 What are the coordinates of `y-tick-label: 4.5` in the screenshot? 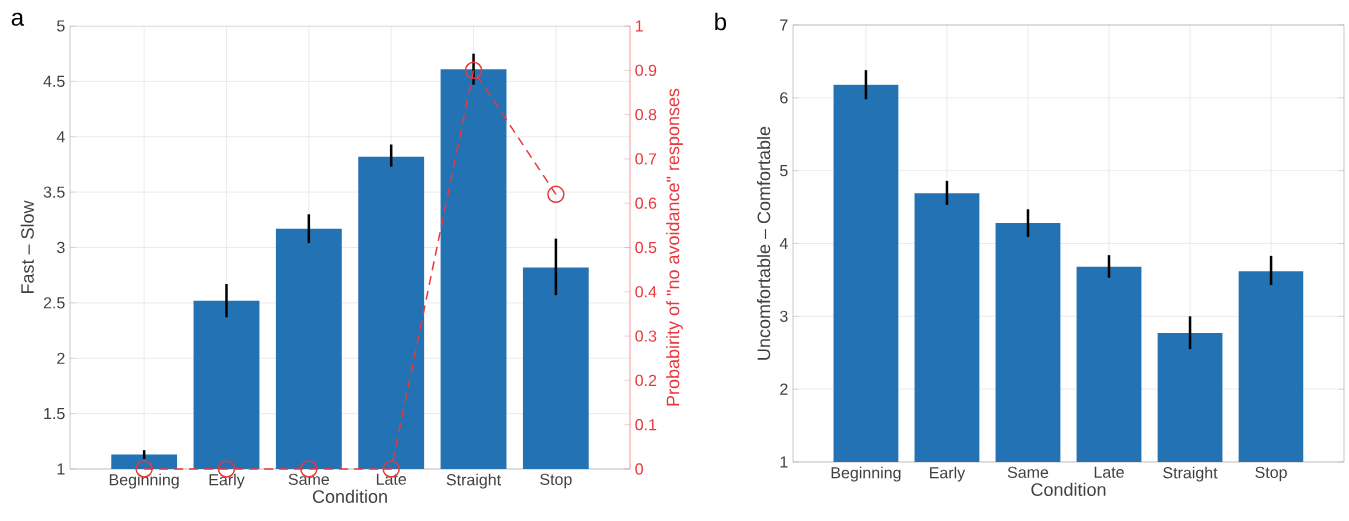 It's located at (54, 81).